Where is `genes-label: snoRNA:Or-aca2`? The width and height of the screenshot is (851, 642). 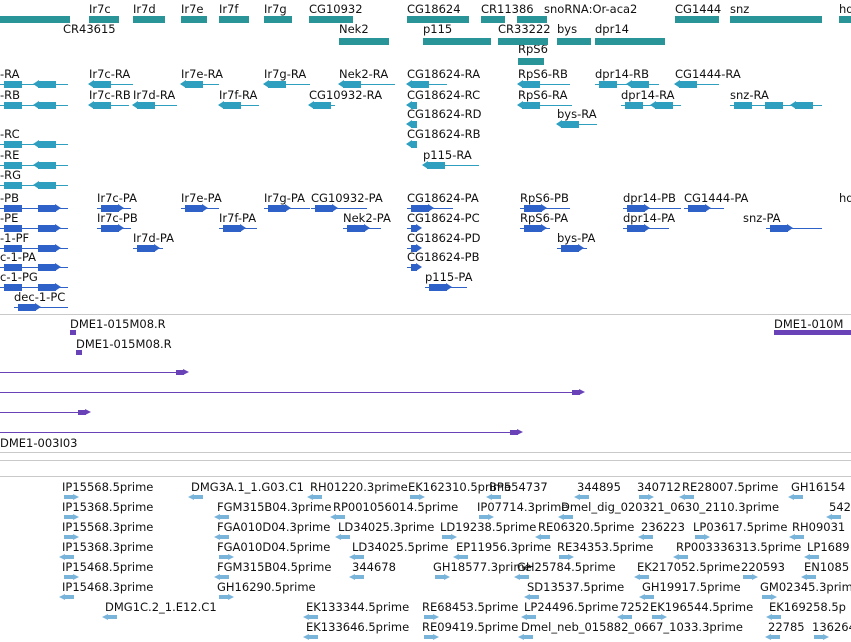
genes-label: snoRNA:Or-aca2 is located at coordinates (591, 9).